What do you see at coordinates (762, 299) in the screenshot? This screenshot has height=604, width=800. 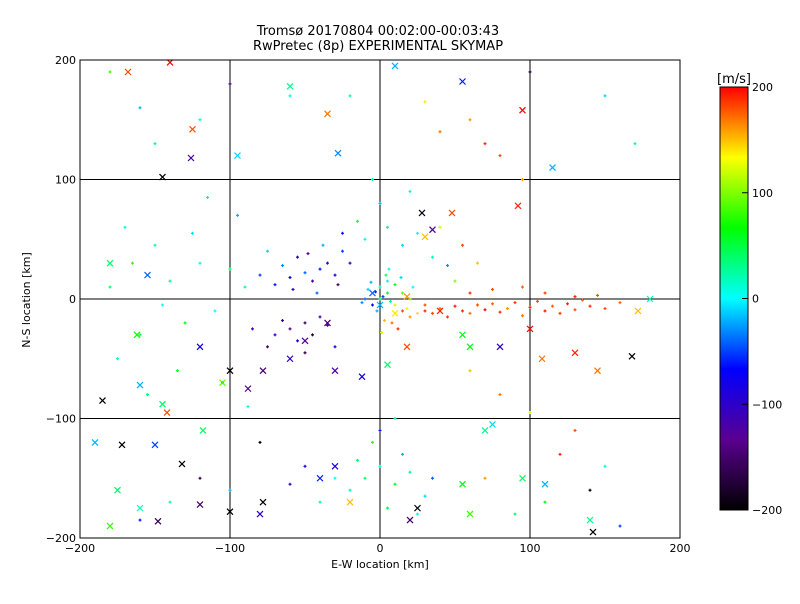 I see `colorbar-ticks: 200 100 0 −100 −200` at bounding box center [762, 299].